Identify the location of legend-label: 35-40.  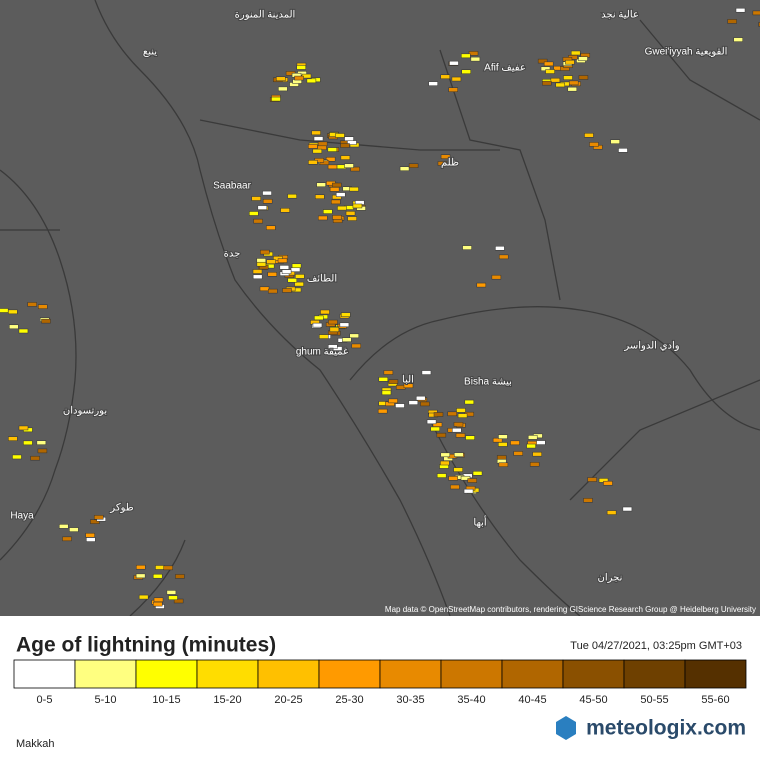
(471, 700).